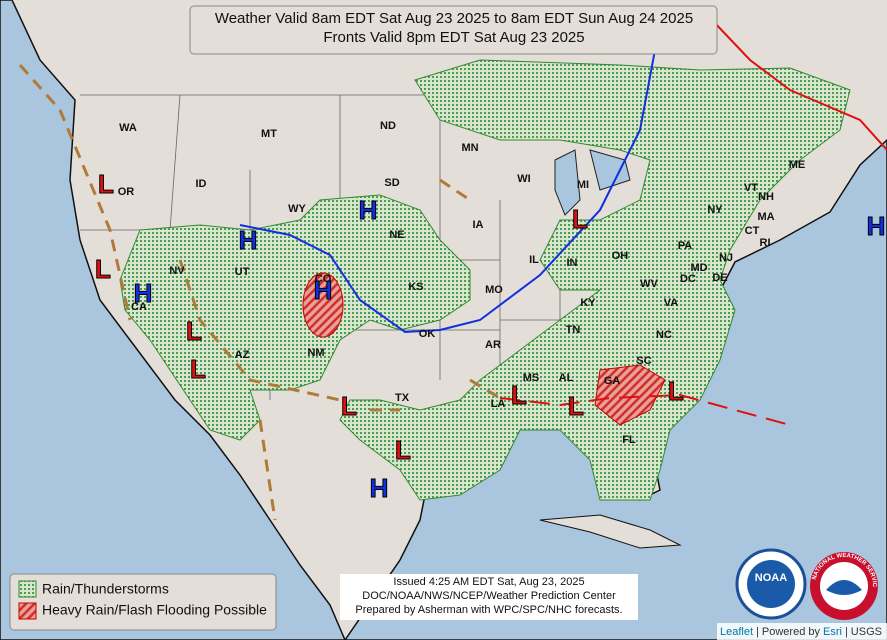 This screenshot has width=887, height=640. Describe the element at coordinates (323, 279) in the screenshot. I see `state-label: CO` at that location.